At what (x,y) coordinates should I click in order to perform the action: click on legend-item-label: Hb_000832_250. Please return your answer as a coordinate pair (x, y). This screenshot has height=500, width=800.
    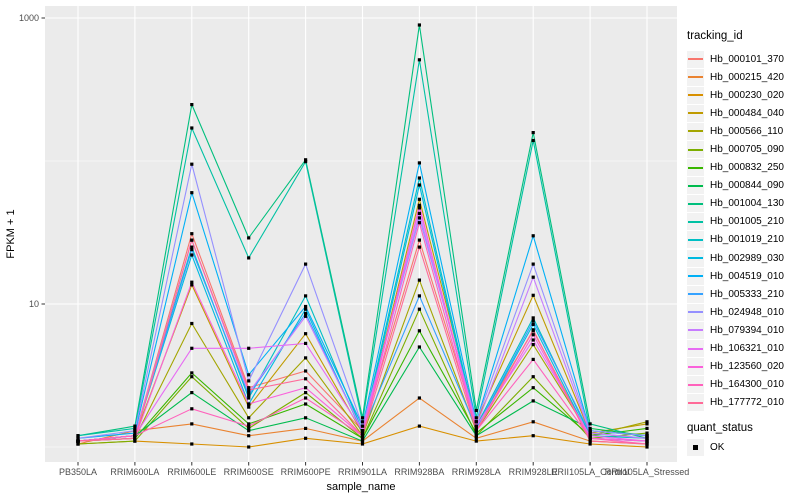
    Looking at the image, I should click on (747, 168).